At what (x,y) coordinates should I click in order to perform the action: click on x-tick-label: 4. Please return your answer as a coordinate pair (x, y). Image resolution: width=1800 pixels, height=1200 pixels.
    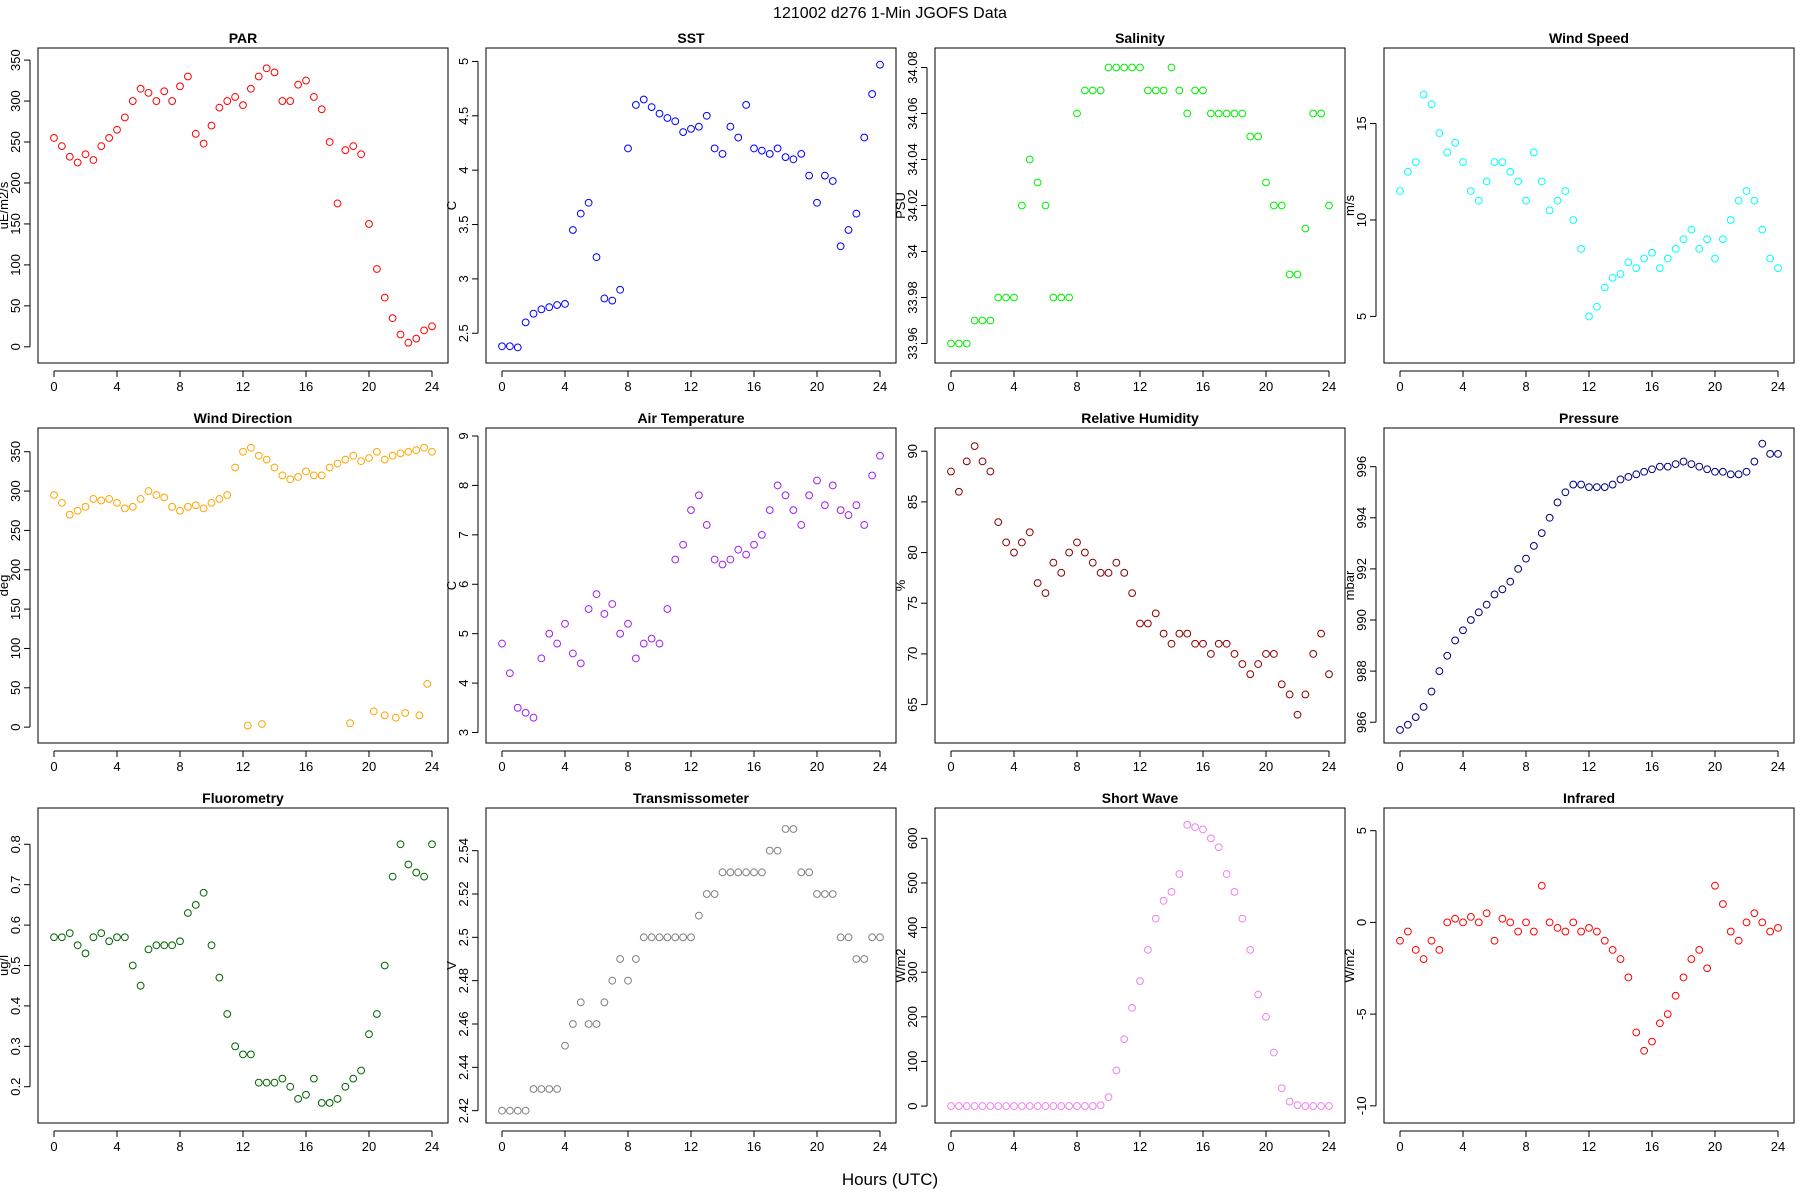
    Looking at the image, I should click on (1013, 766).